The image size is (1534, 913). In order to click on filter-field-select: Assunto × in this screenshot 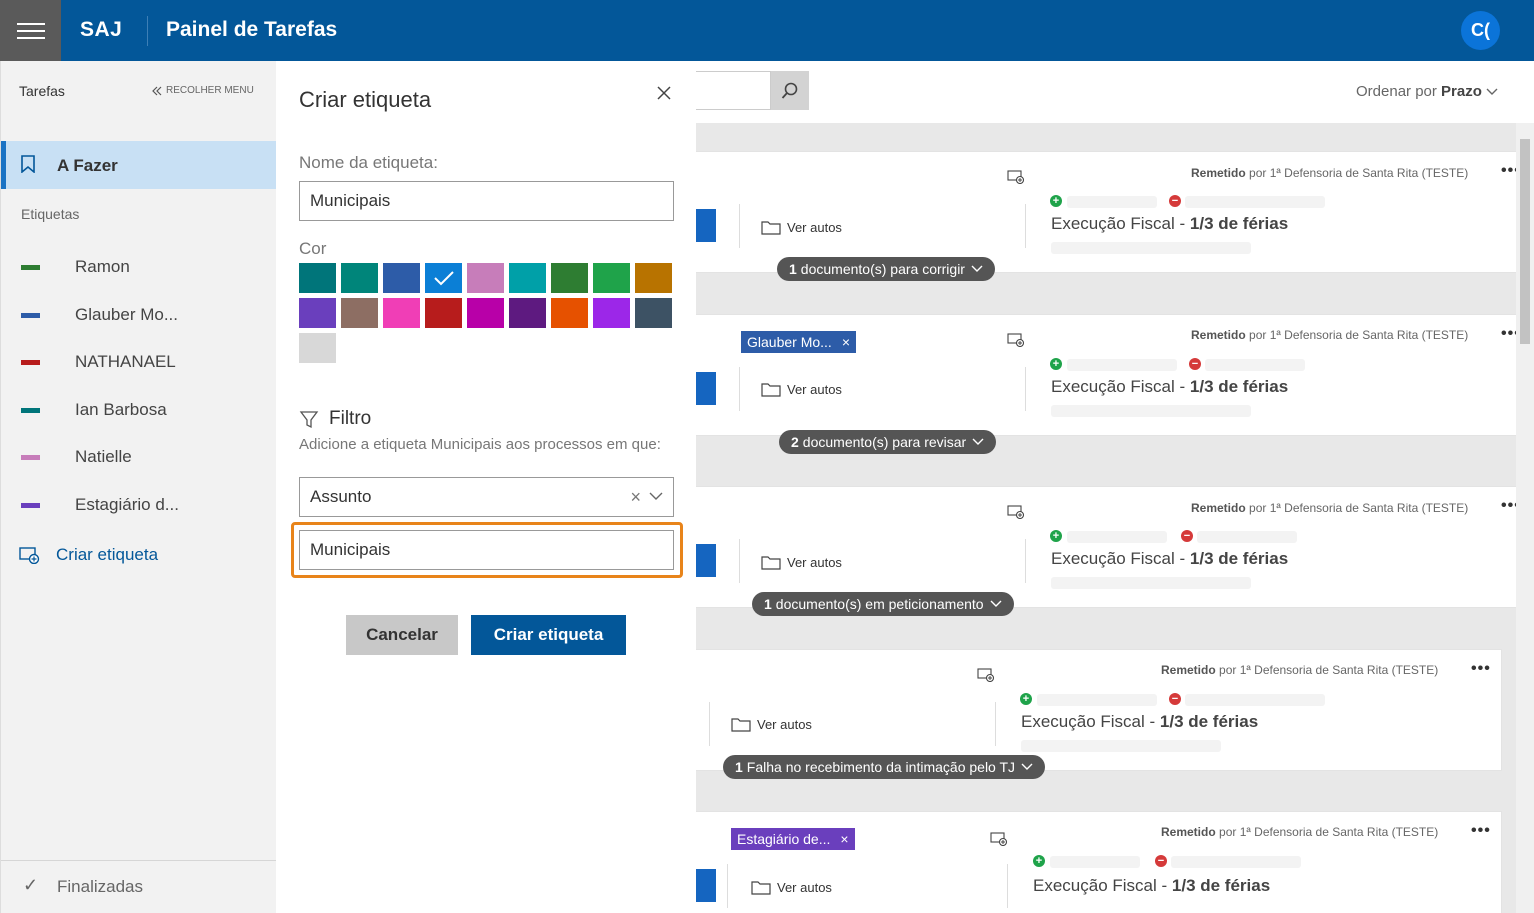, I will do `click(486, 497)`.